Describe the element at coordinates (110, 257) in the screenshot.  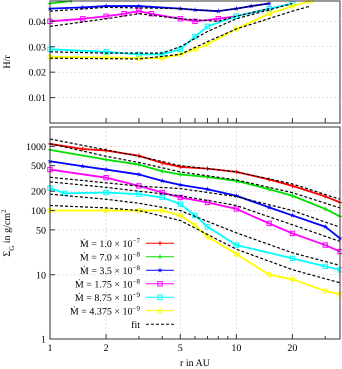
I see `legend-label: Ṁ = 7.0 × 10$^{−8}$` at that location.